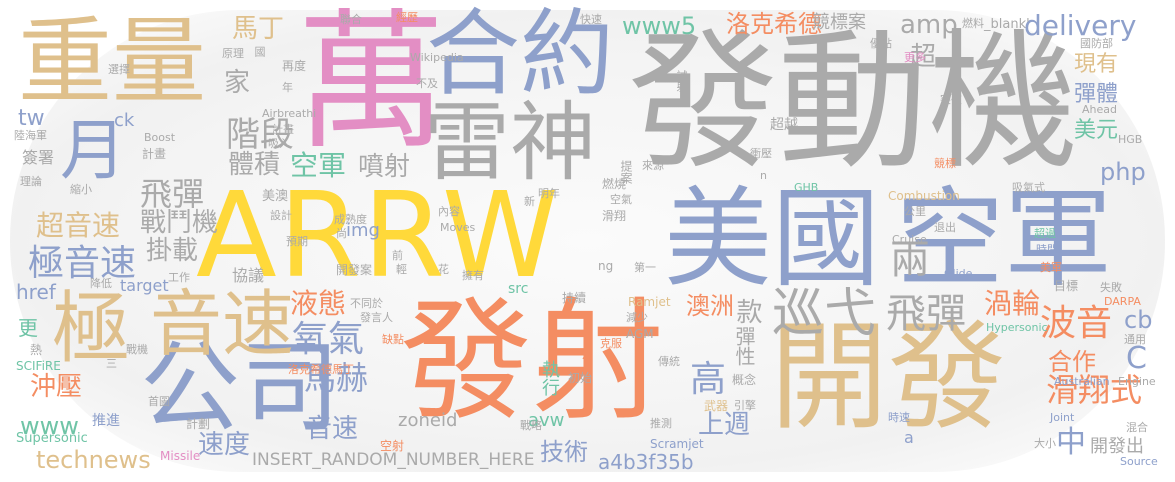 This screenshot has height=482, width=1175. What do you see at coordinates (606, 266) in the screenshot?
I see `word-ng: ng` at bounding box center [606, 266].